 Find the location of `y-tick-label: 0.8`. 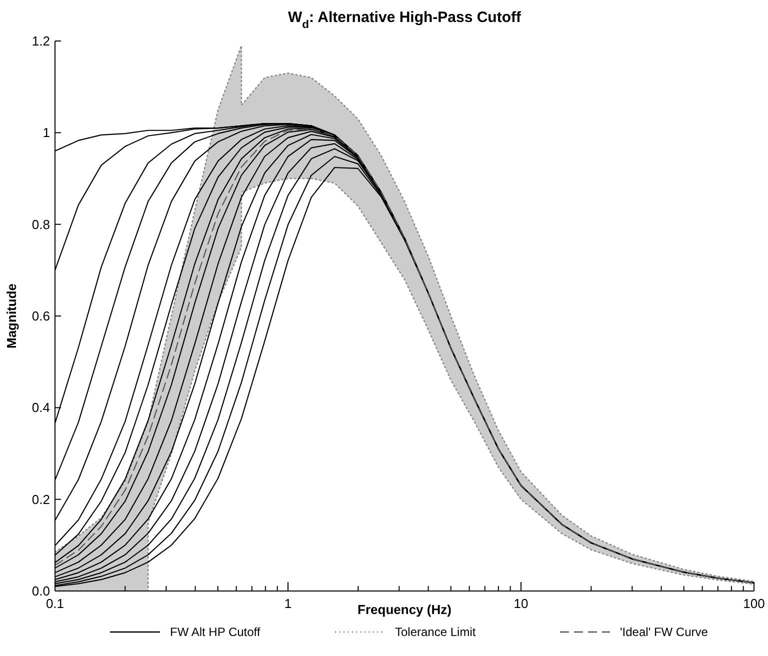

y-tick-label: 0.8 is located at coordinates (41, 224).